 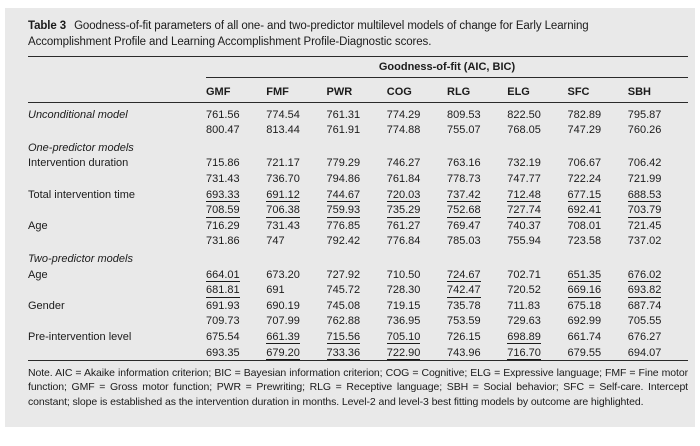 I want to click on value-cell: 736.70, so click(x=296, y=178).